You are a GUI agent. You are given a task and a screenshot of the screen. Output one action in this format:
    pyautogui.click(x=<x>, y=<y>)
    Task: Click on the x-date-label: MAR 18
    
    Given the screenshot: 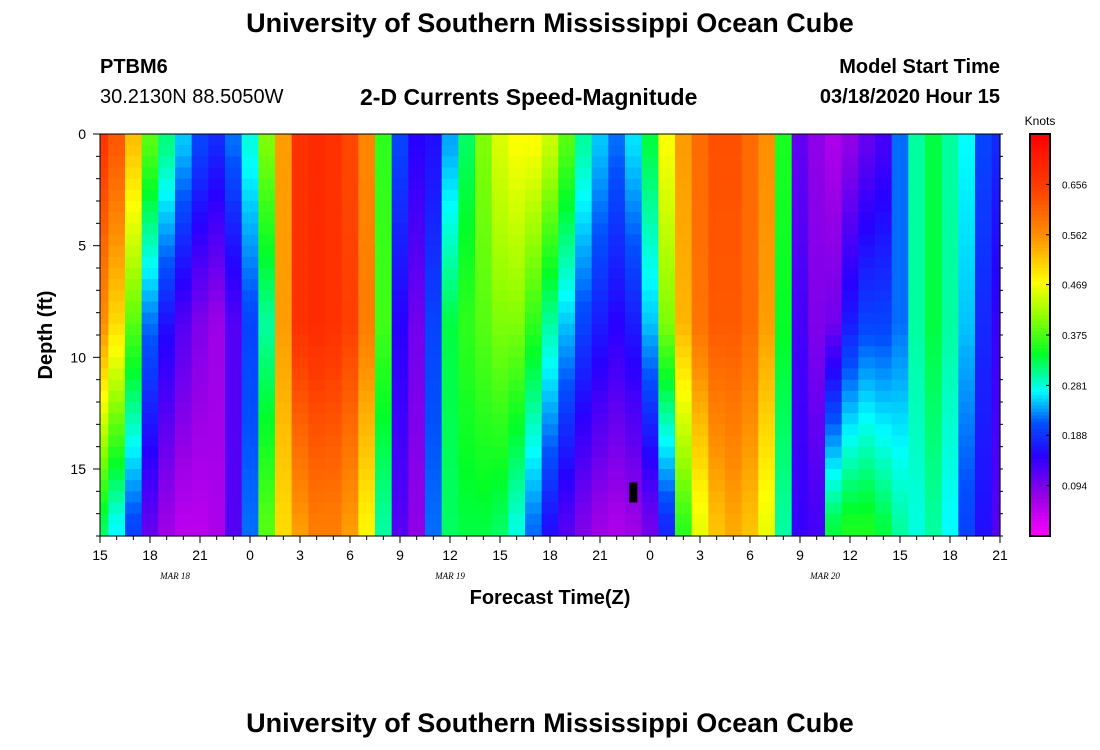 What is the action you would take?
    pyautogui.click(x=174, y=576)
    